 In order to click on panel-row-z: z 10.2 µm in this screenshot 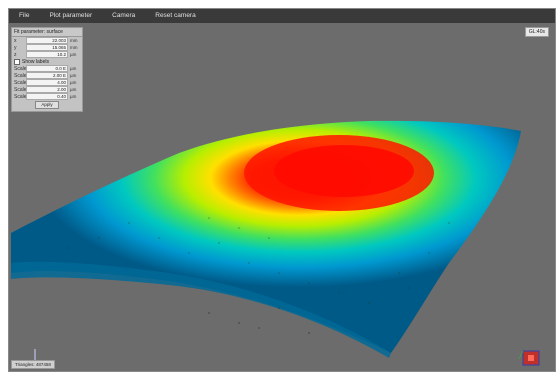, I will do `click(47, 54)`.